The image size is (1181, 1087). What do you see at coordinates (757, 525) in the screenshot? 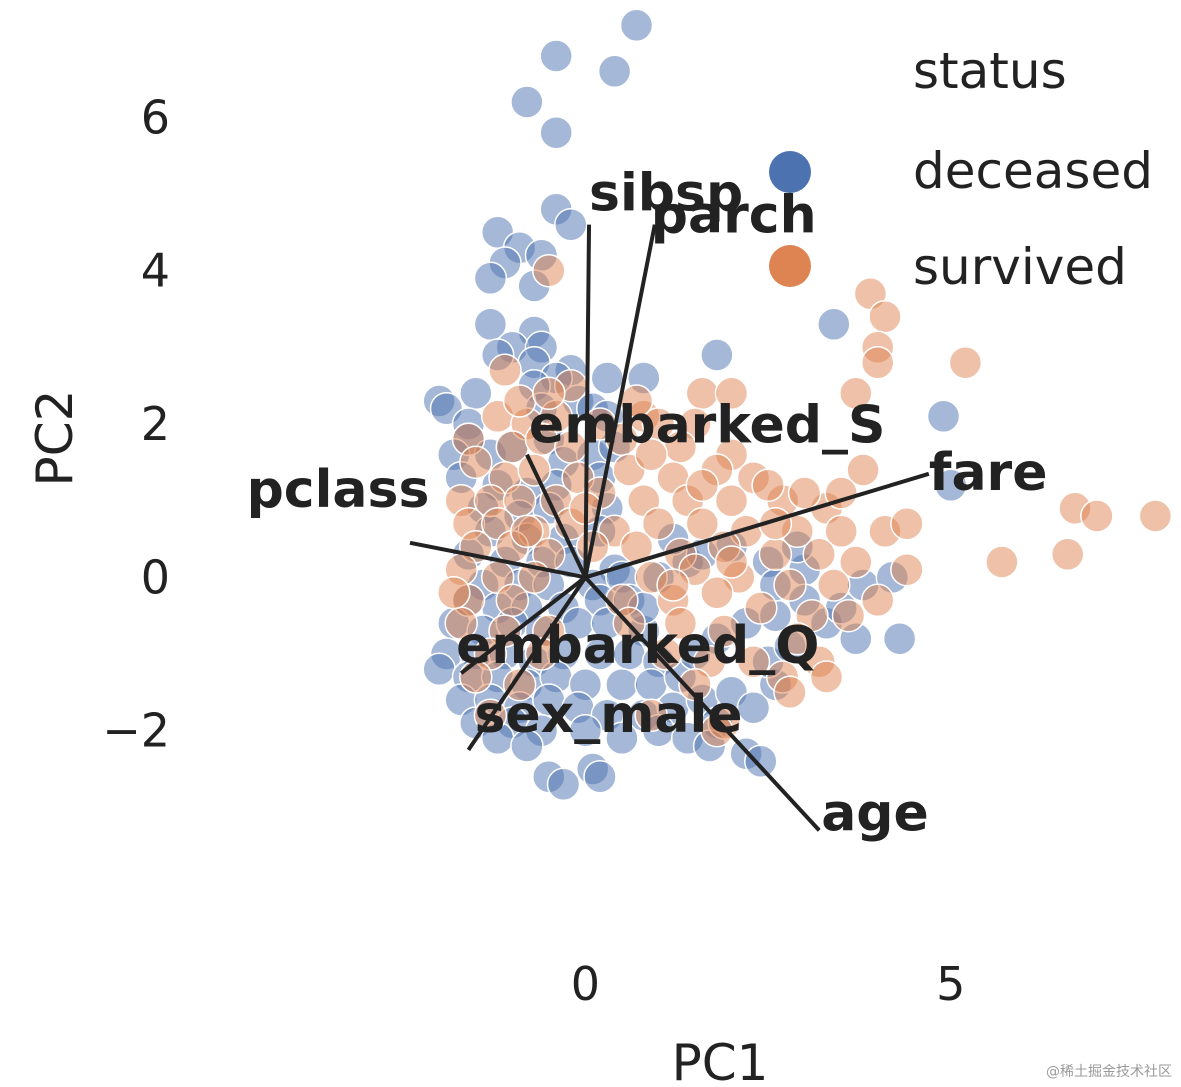
I see `loading-vector-fare` at bounding box center [757, 525].